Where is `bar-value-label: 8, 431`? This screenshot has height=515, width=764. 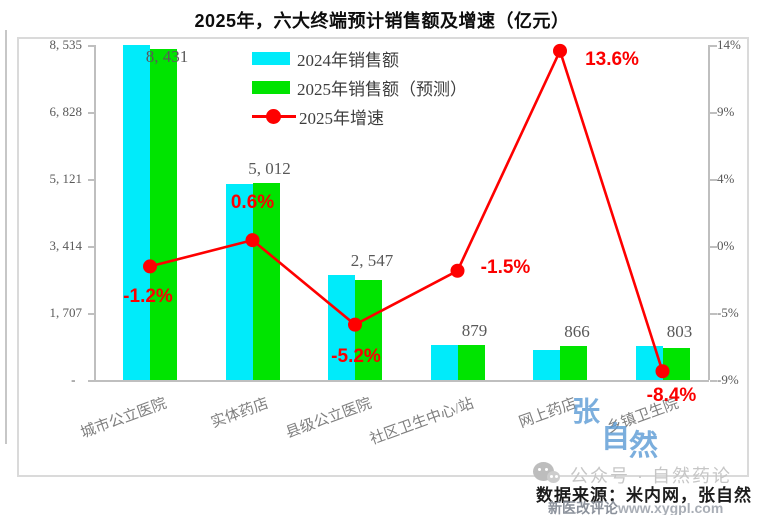
bar-value-label: 8, 431 is located at coordinates (167, 56).